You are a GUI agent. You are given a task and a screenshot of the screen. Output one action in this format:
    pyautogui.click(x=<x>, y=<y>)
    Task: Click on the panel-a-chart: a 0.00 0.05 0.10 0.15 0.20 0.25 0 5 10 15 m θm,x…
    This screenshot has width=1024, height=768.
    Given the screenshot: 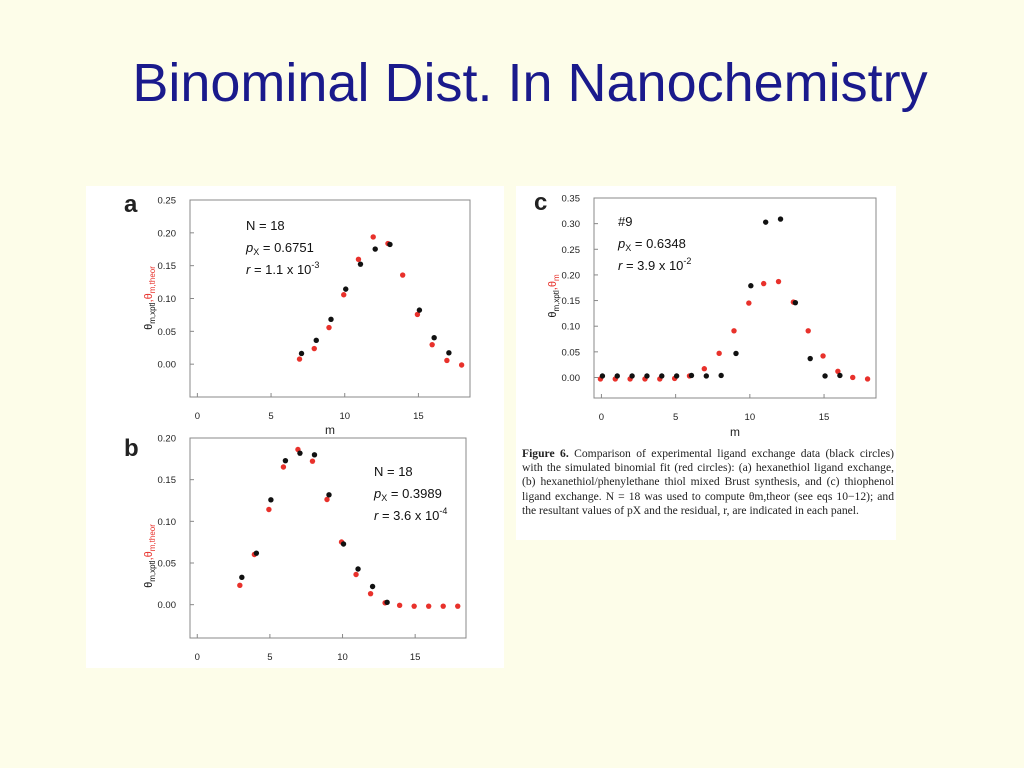 What is the action you would take?
    pyautogui.click(x=297, y=313)
    